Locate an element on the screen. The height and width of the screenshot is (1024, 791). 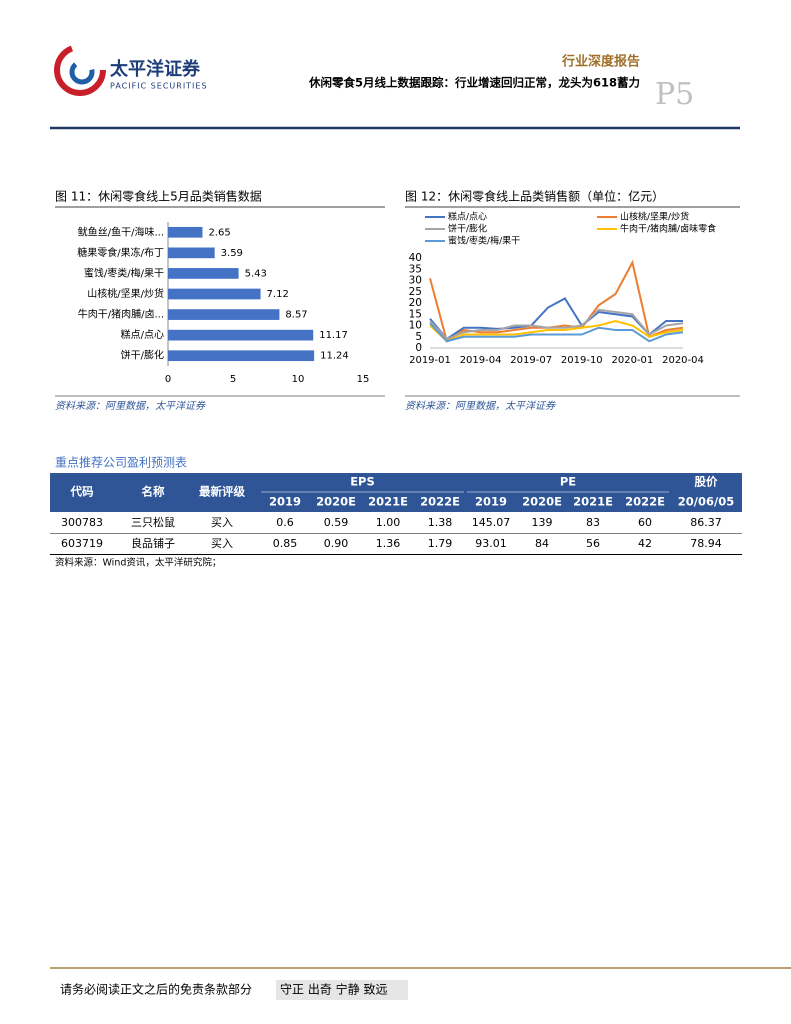
table-cell: 0.85 is located at coordinates (285, 543).